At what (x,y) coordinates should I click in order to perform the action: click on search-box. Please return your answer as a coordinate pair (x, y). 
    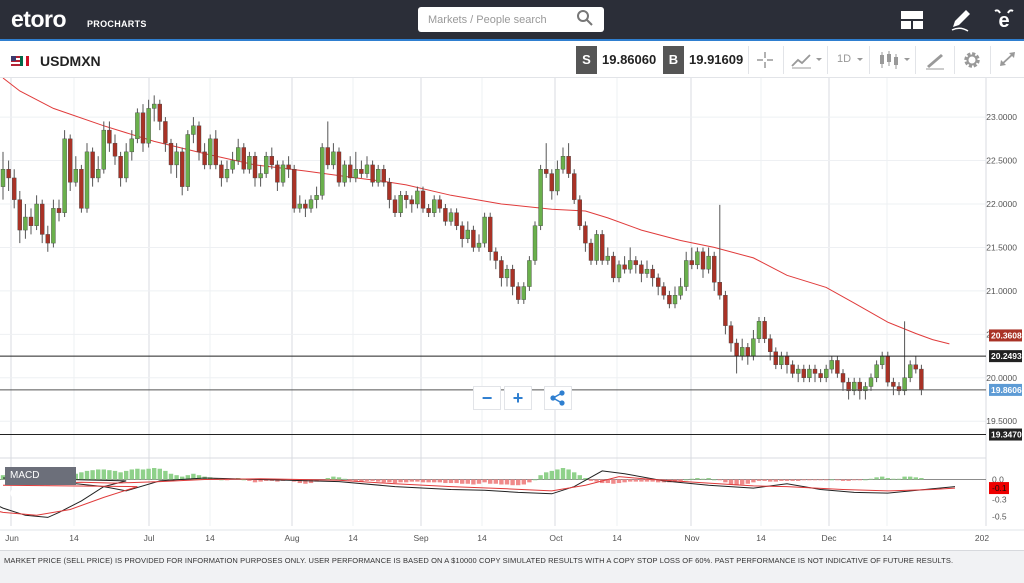
    Looking at the image, I should click on (511, 19).